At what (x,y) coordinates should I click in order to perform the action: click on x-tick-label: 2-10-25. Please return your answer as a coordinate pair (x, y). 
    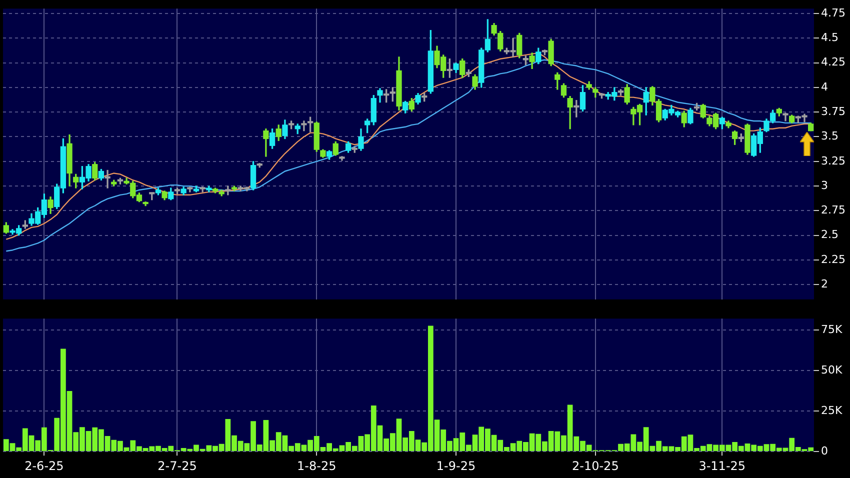
    Looking at the image, I should click on (595, 465).